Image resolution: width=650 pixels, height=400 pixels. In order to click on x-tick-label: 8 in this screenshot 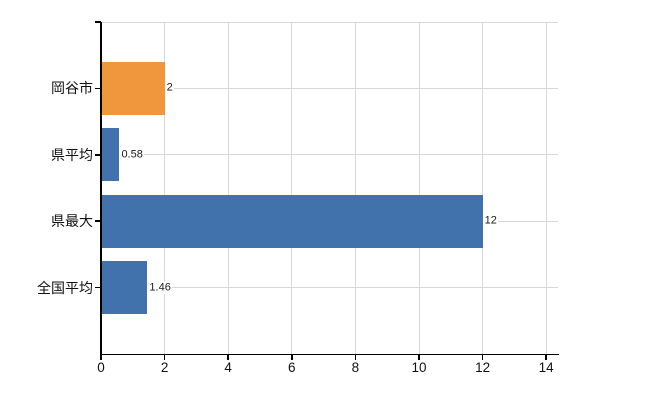, I will do `click(355, 367)`.